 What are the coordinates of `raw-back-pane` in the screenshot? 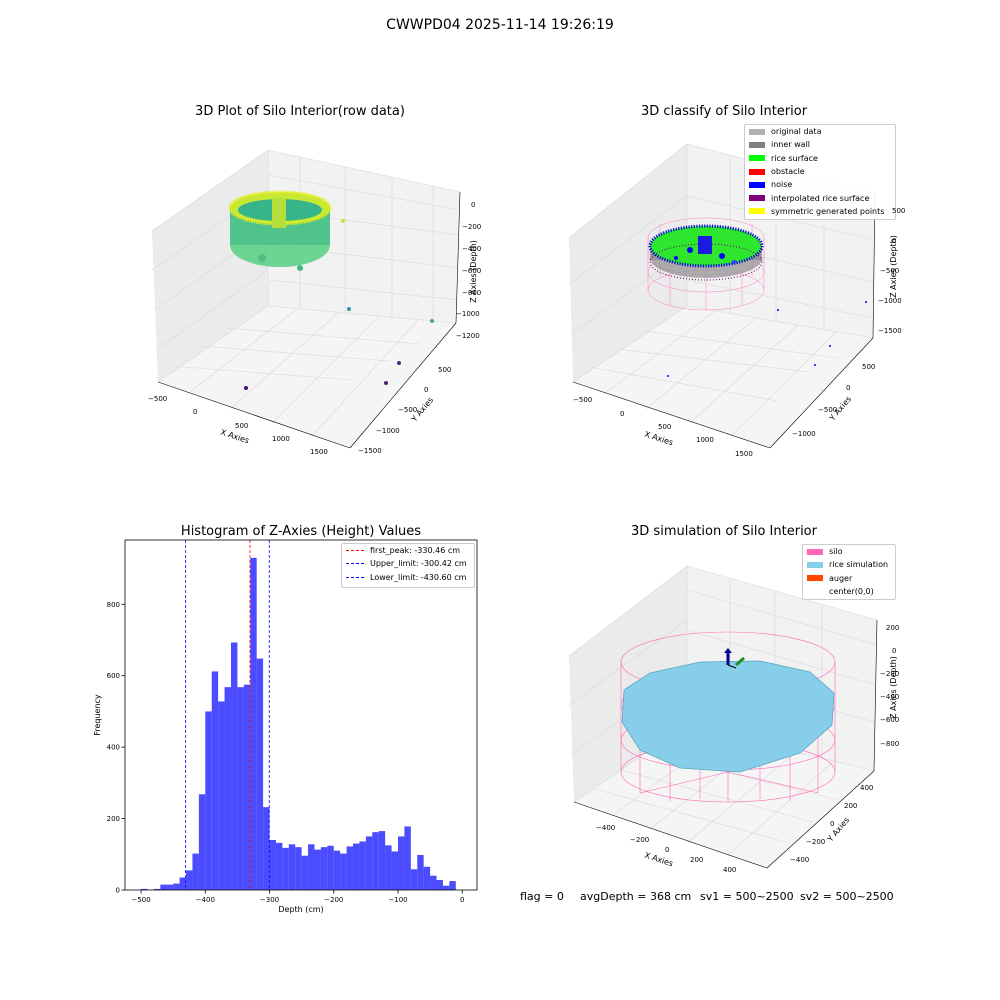 It's located at (364, 236).